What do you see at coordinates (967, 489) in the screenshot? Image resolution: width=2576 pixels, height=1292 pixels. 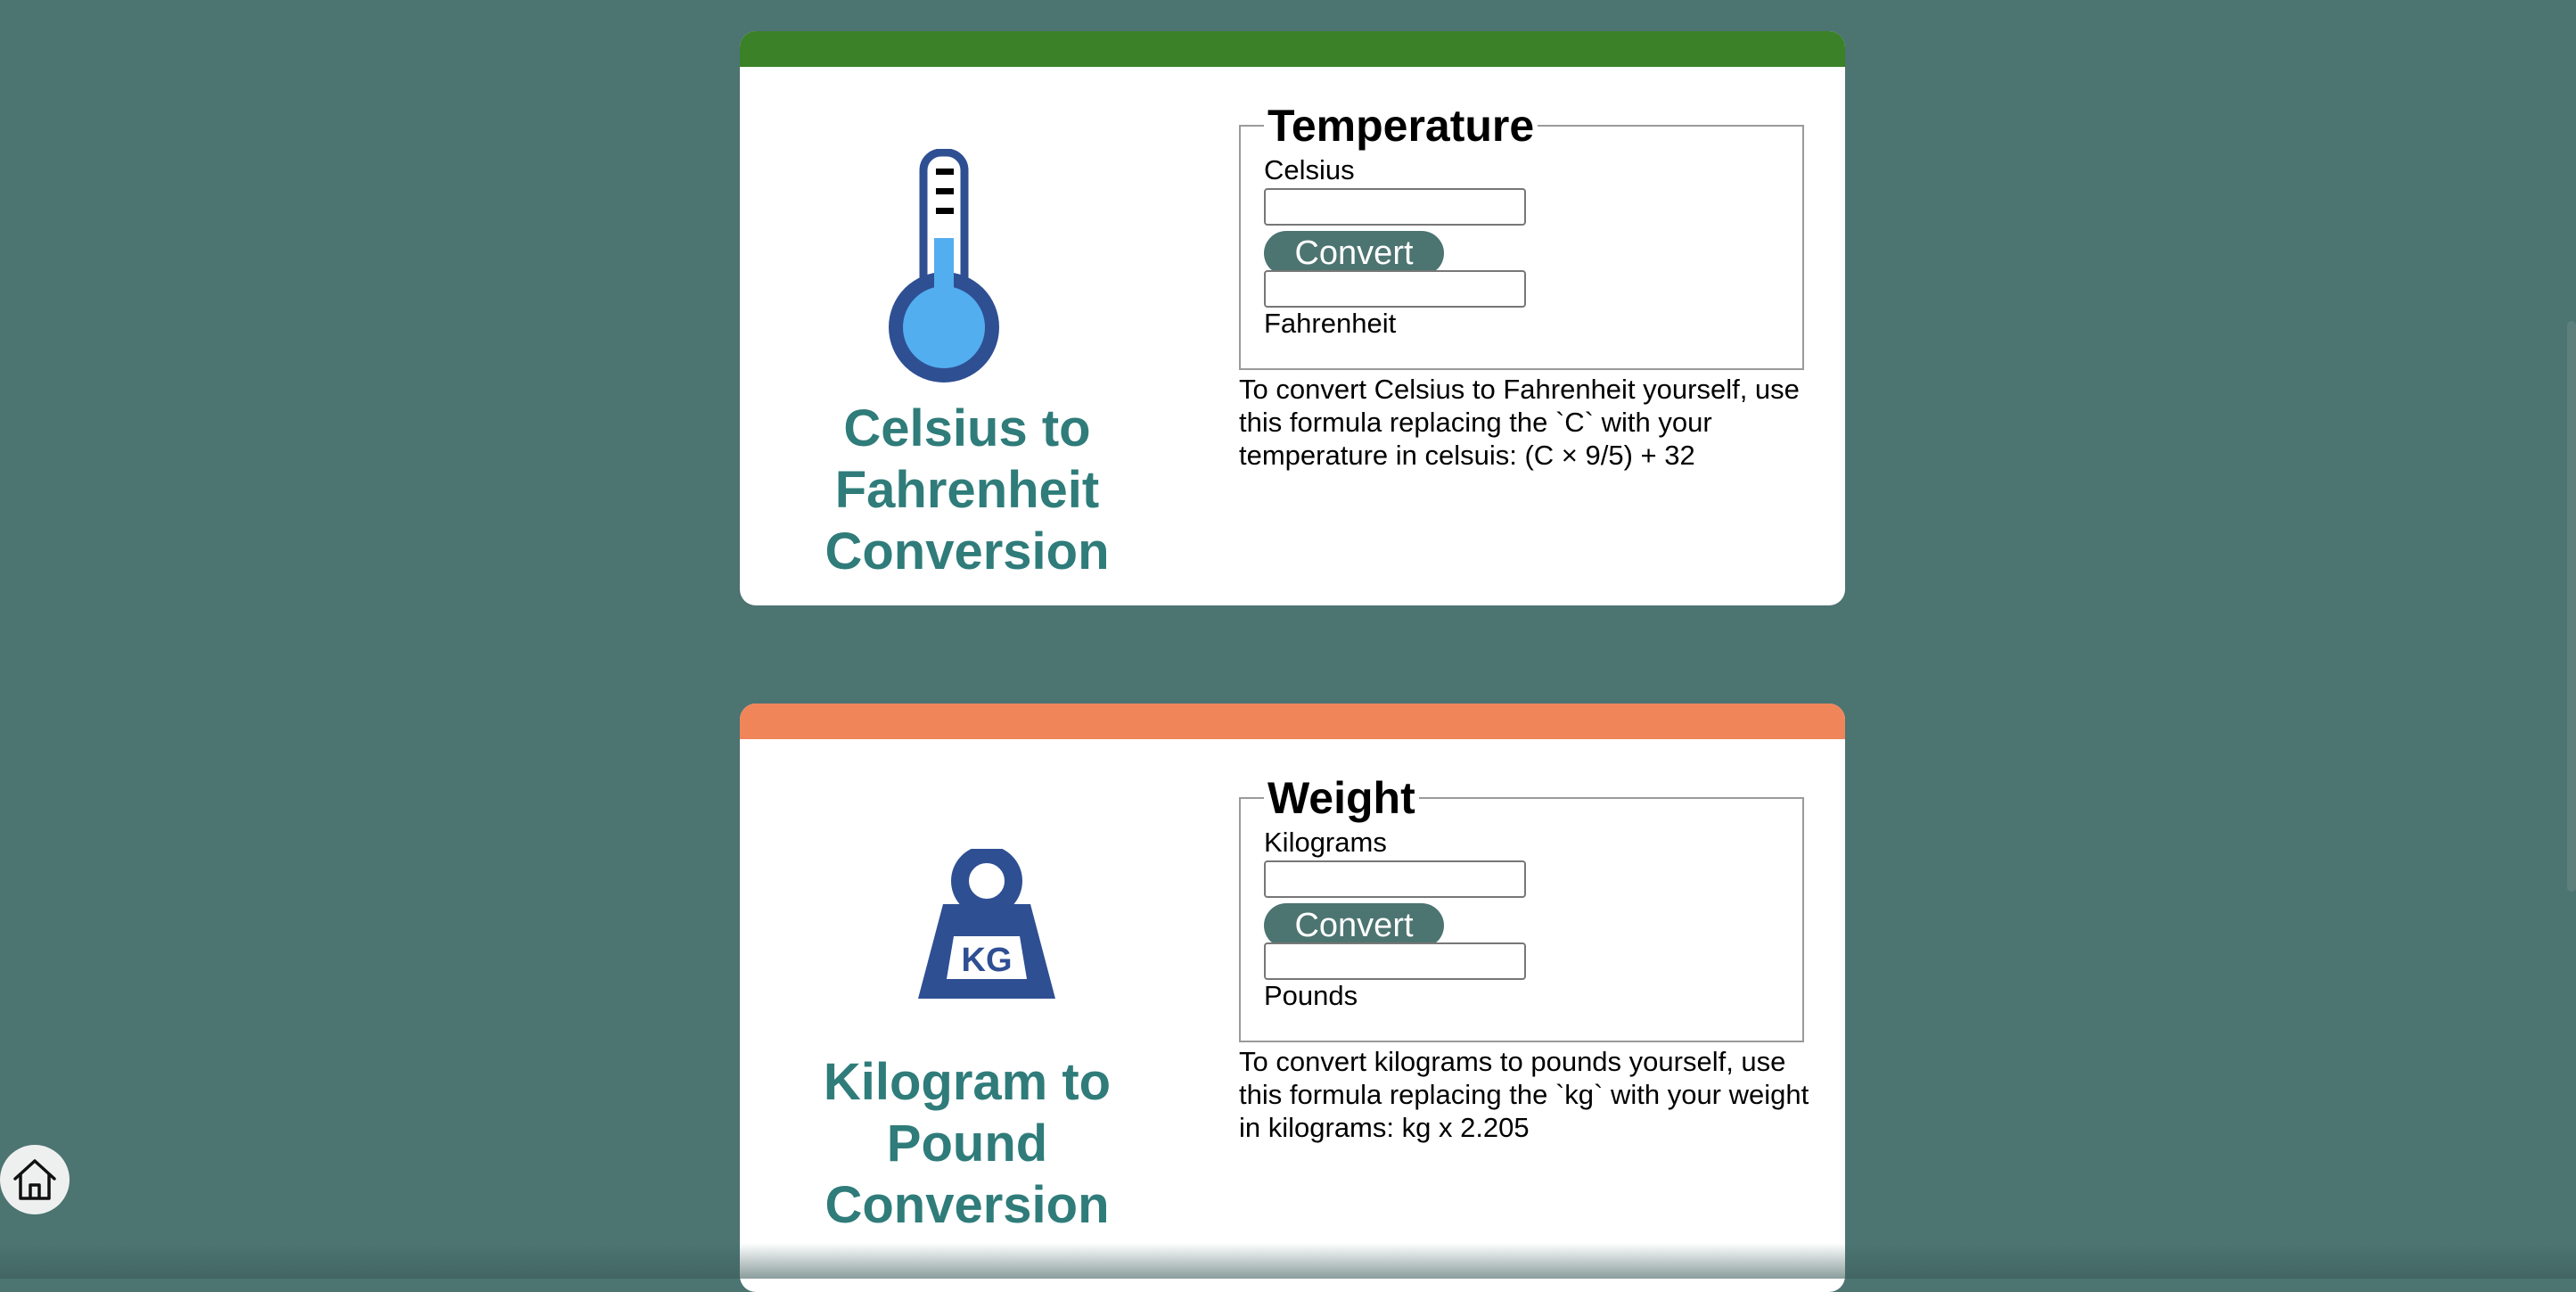 I see `temperature-title: Celsius to Fahrenheit Conversion` at bounding box center [967, 489].